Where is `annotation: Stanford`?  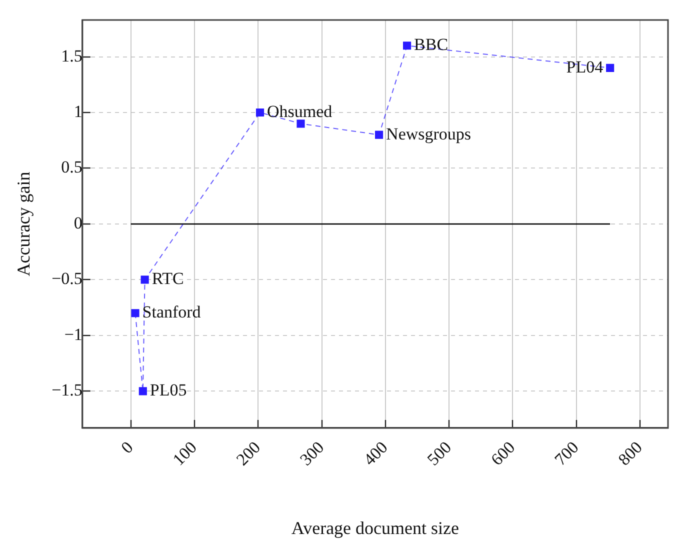 annotation: Stanford is located at coordinates (172, 312).